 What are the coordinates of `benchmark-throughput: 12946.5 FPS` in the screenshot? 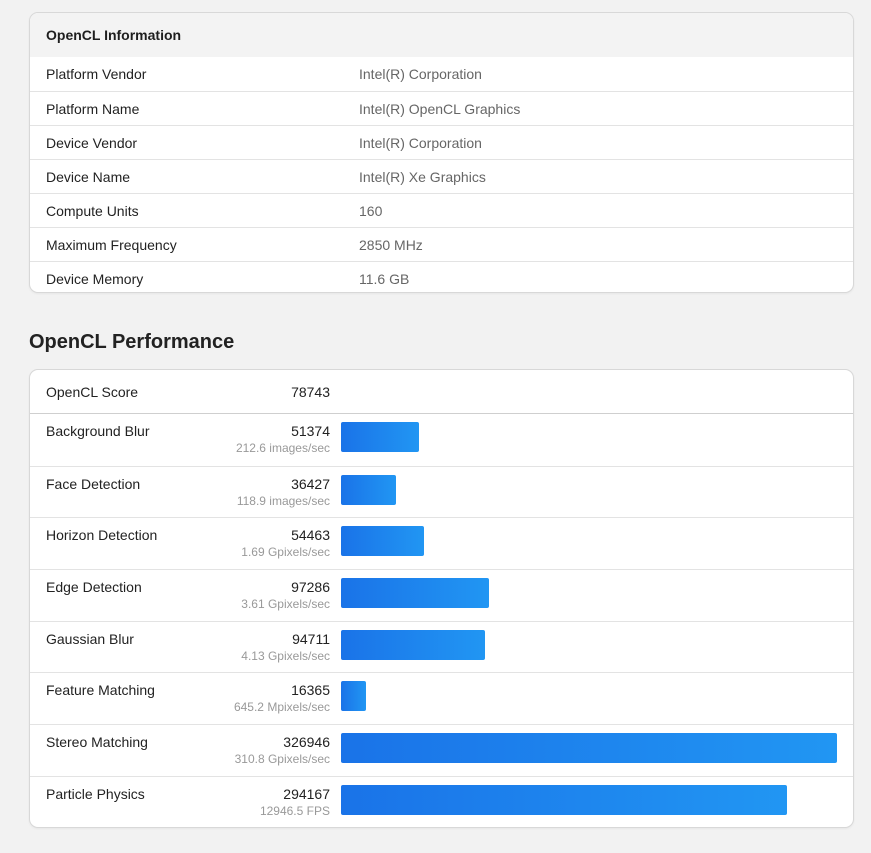 It's located at (294, 810).